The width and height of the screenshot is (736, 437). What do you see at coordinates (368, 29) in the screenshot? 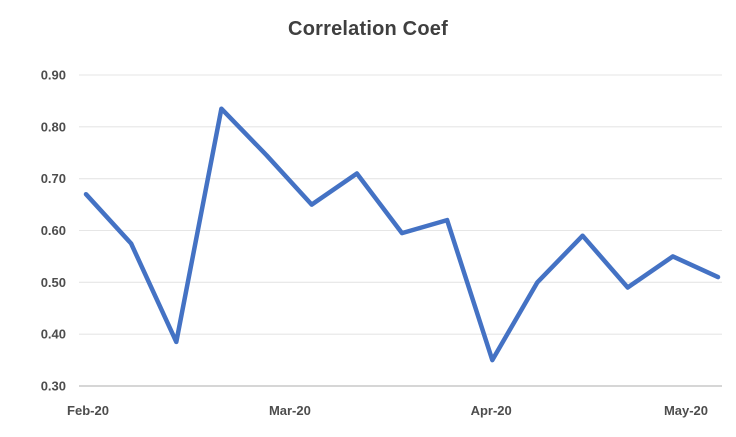
I see `chart-title: Correlation Coef` at bounding box center [368, 29].